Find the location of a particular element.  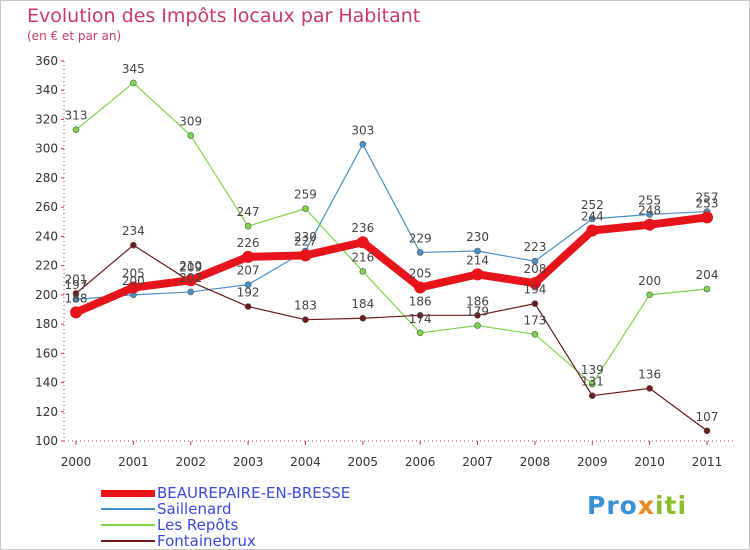

data-label: 252 is located at coordinates (592, 205).